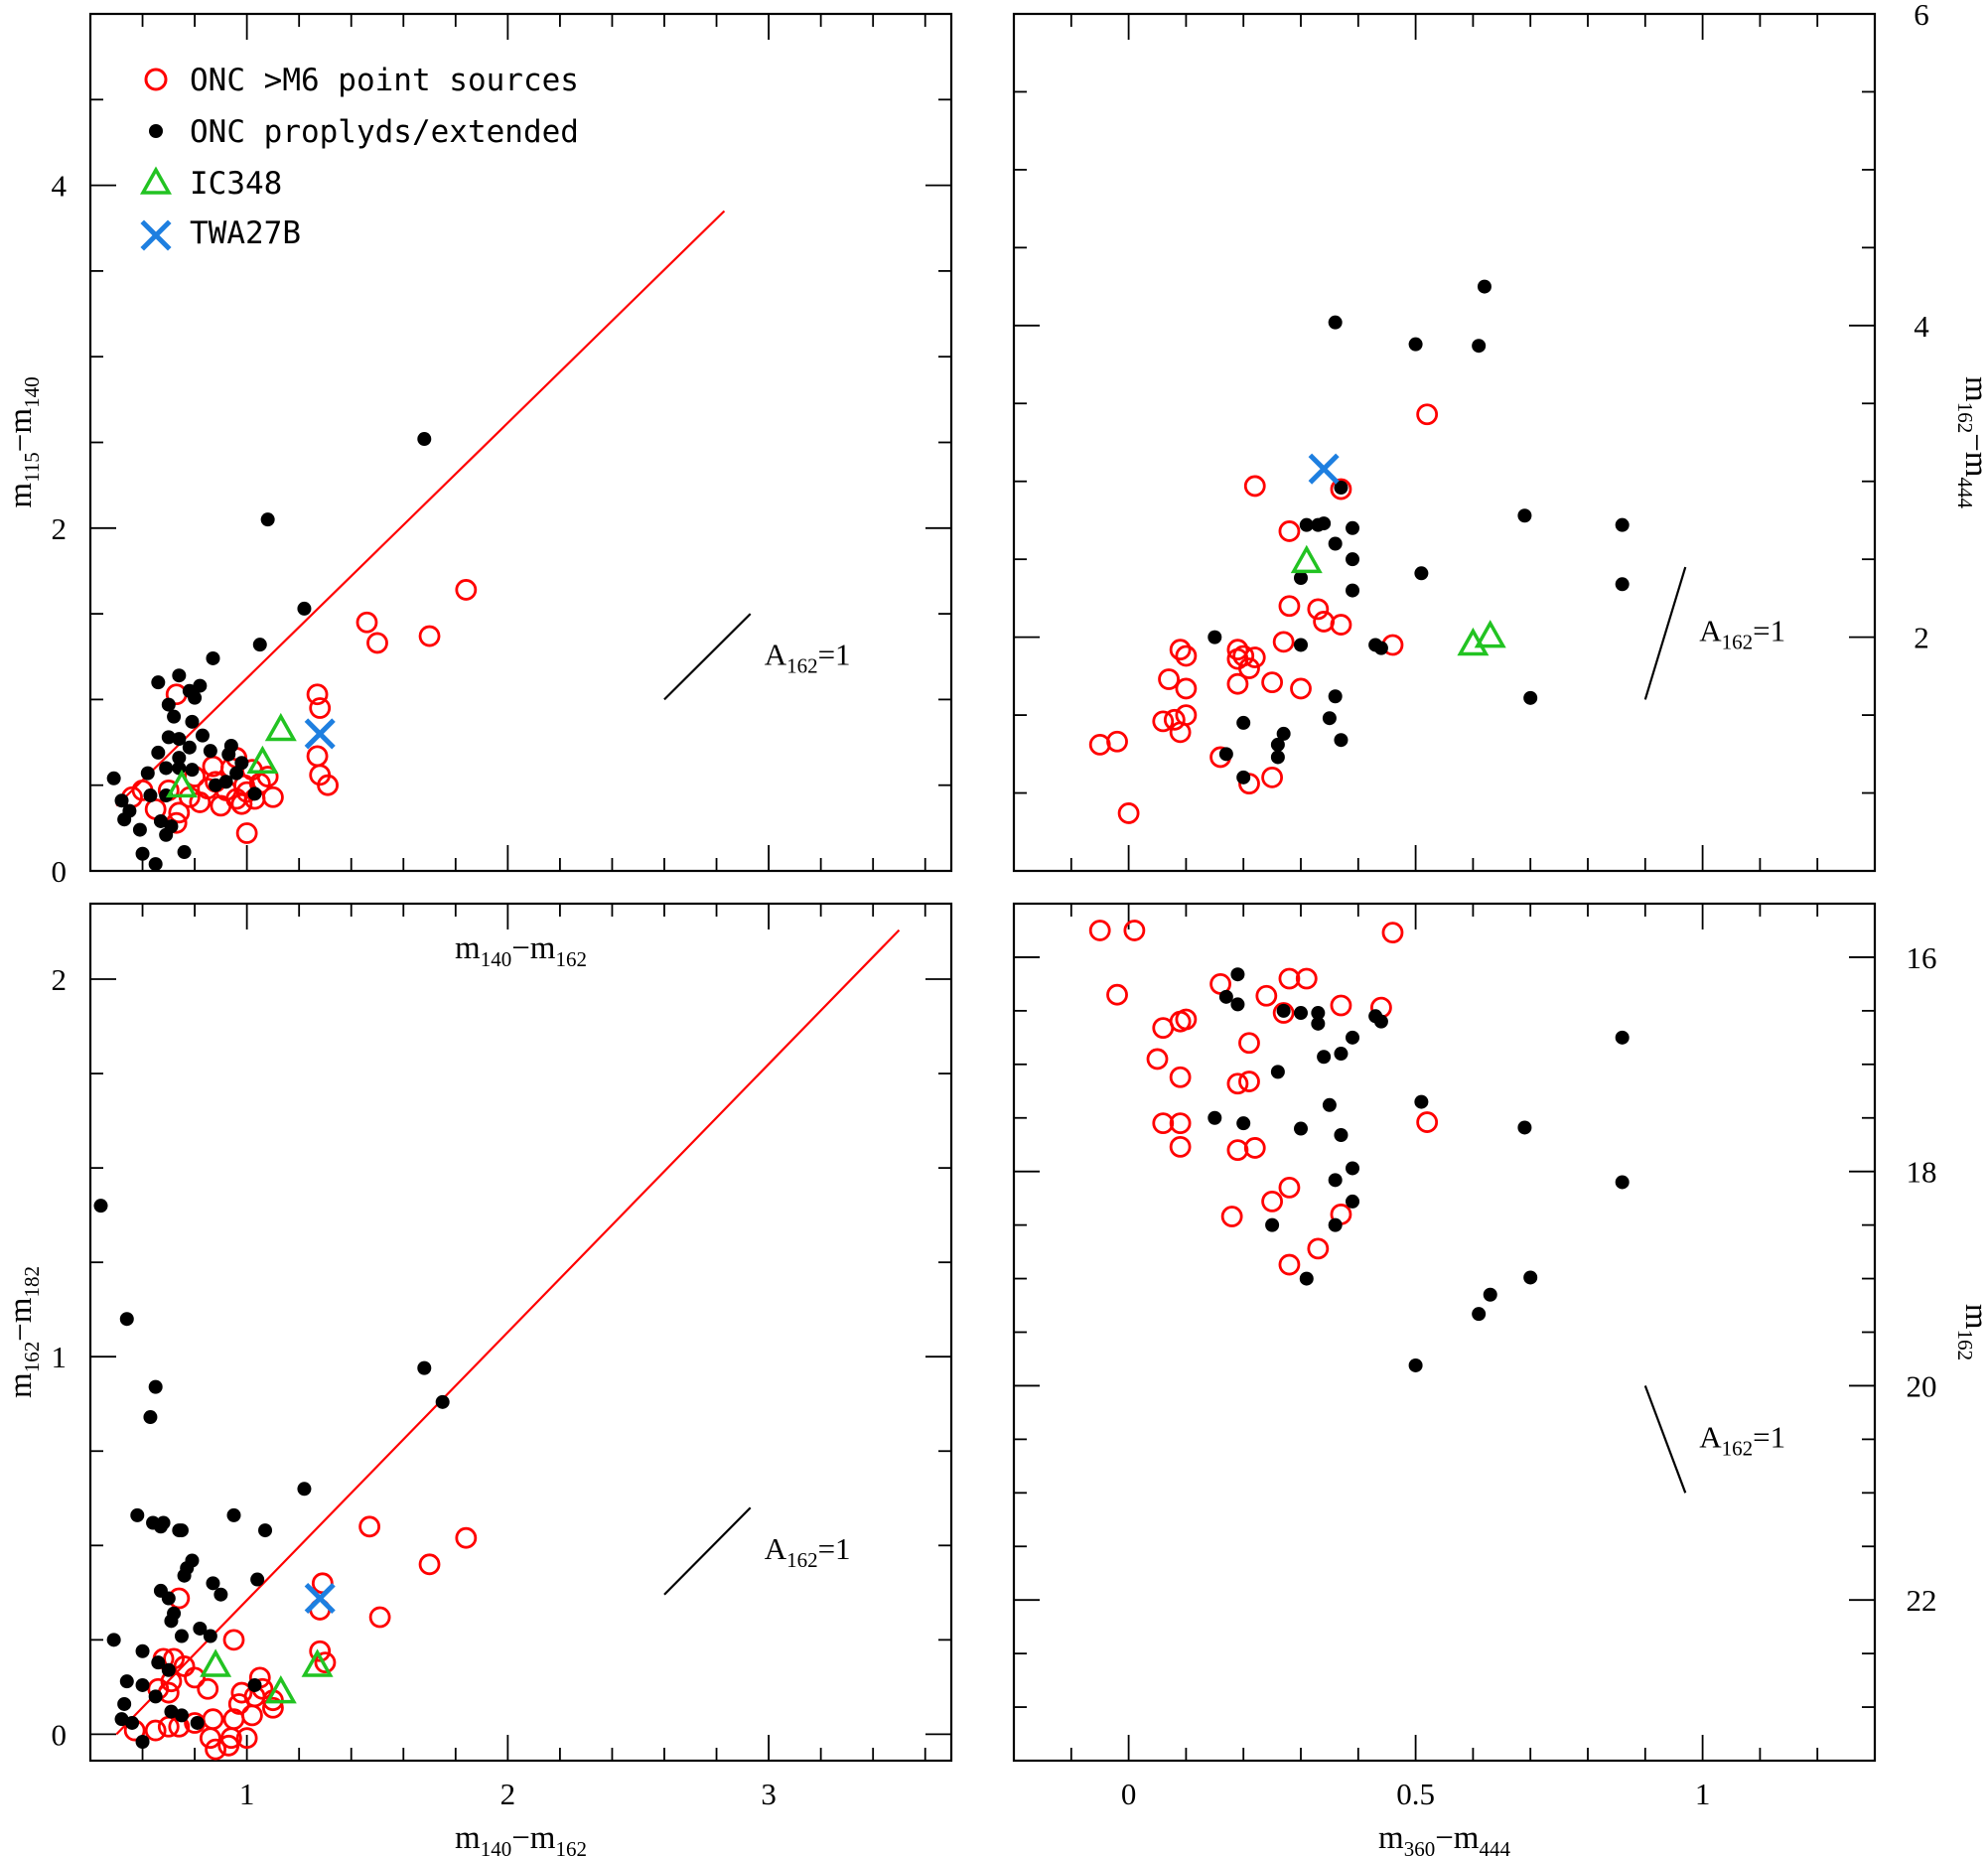 The height and width of the screenshot is (1856, 1988). Describe the element at coordinates (1742, 634) in the screenshot. I see `reddening-vector-label: A162=1` at that location.